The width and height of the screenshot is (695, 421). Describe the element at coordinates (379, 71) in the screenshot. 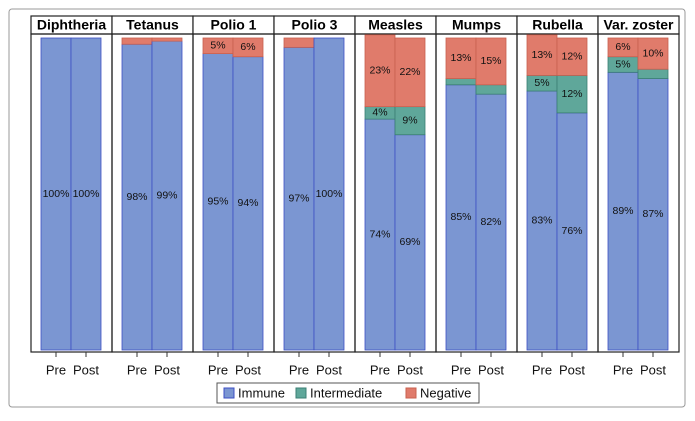

I see `value-label: 23%` at that location.